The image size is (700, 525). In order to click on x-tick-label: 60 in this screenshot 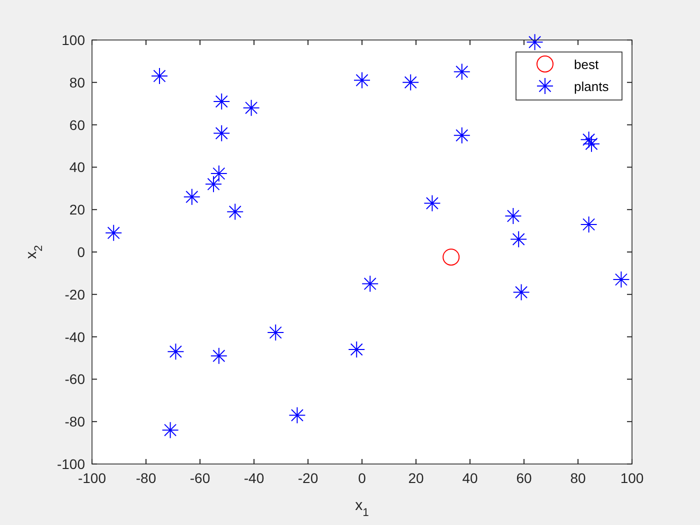, I will do `click(524, 478)`.